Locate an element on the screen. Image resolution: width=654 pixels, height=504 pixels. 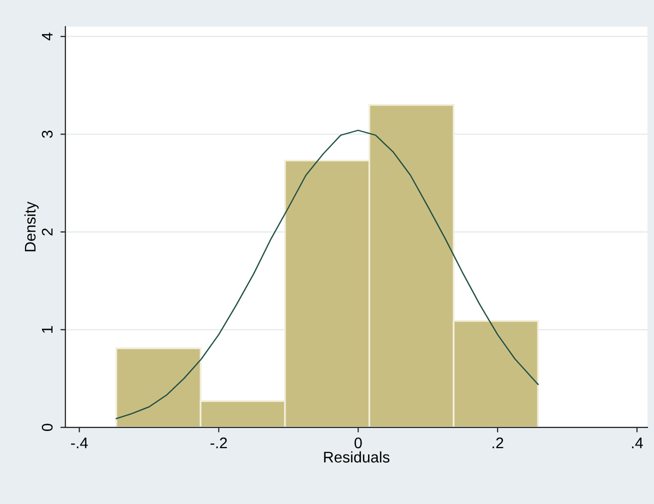
x-axis-title: Residuals is located at coordinates (357, 457).